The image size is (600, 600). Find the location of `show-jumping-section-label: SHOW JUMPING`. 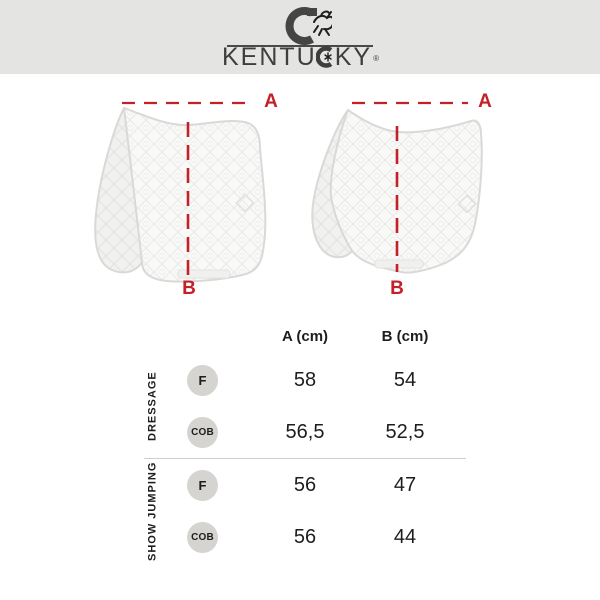

show-jumping-section-label: SHOW JUMPING is located at coordinates (152, 511).